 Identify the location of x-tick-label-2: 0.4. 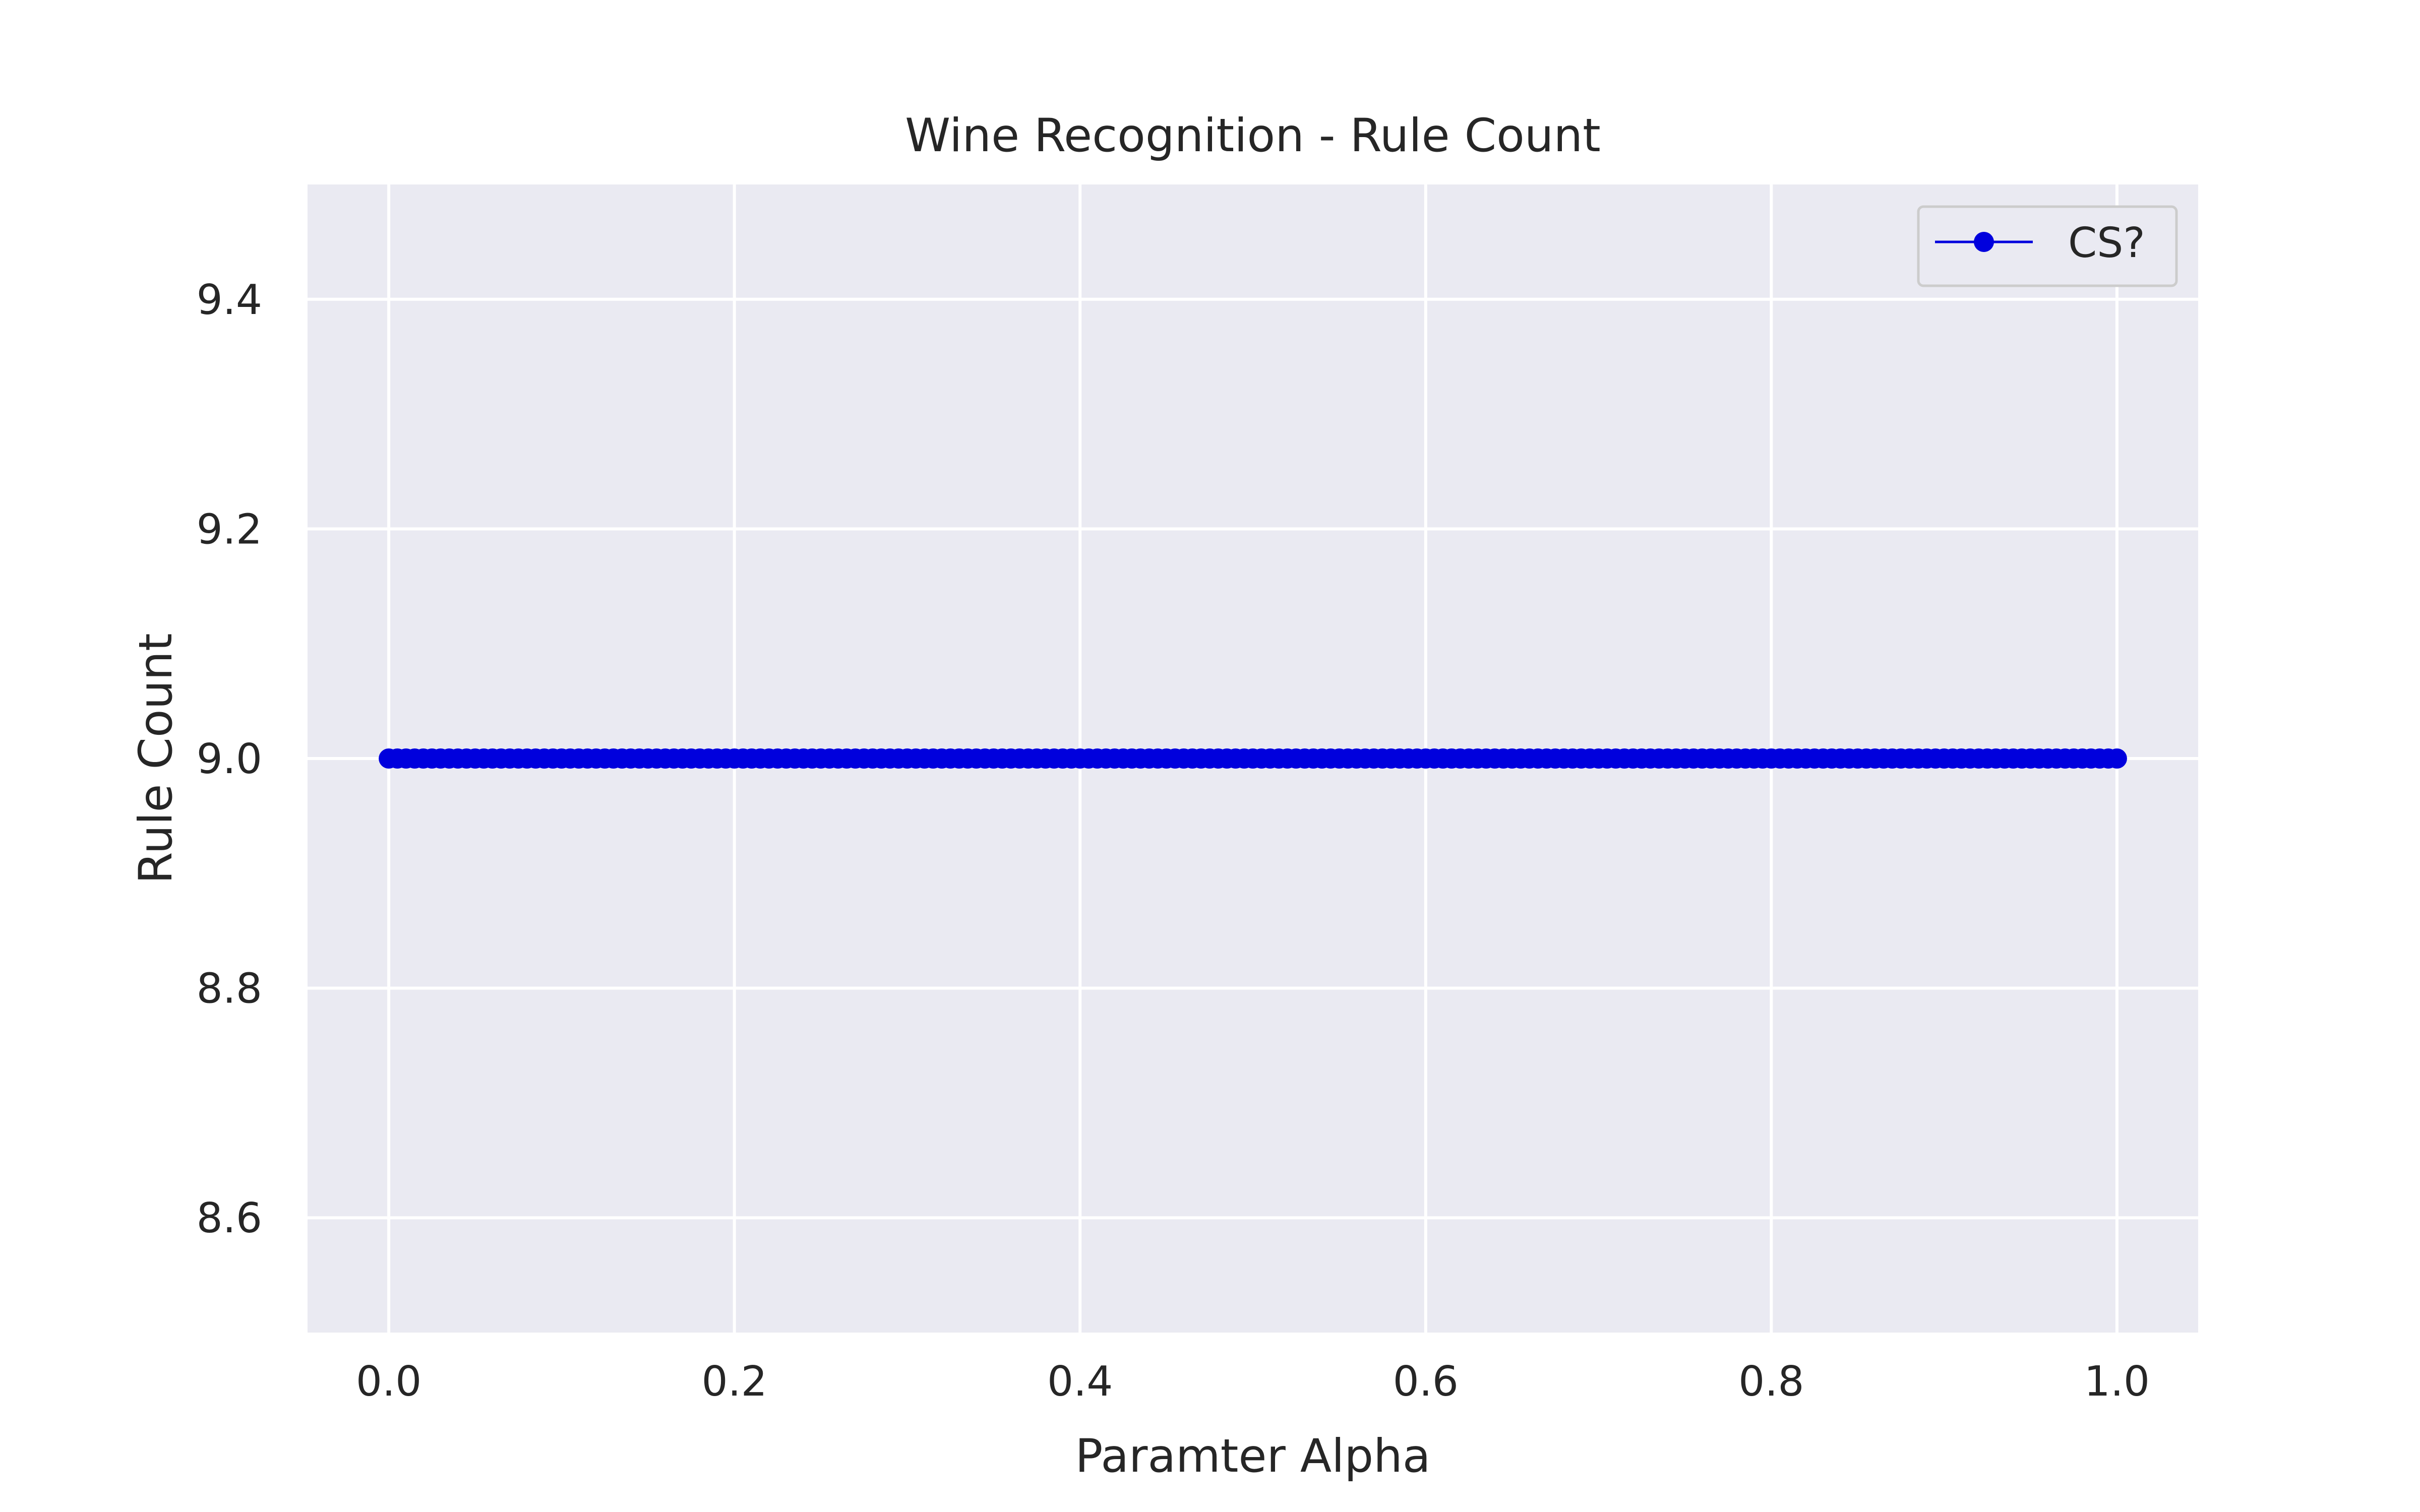
(1080, 1382).